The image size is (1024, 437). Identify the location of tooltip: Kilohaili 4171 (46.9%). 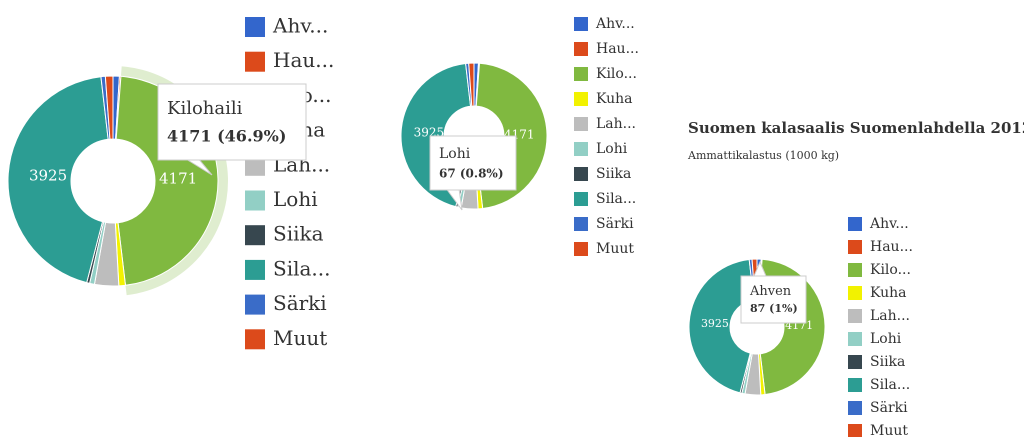
(232, 129).